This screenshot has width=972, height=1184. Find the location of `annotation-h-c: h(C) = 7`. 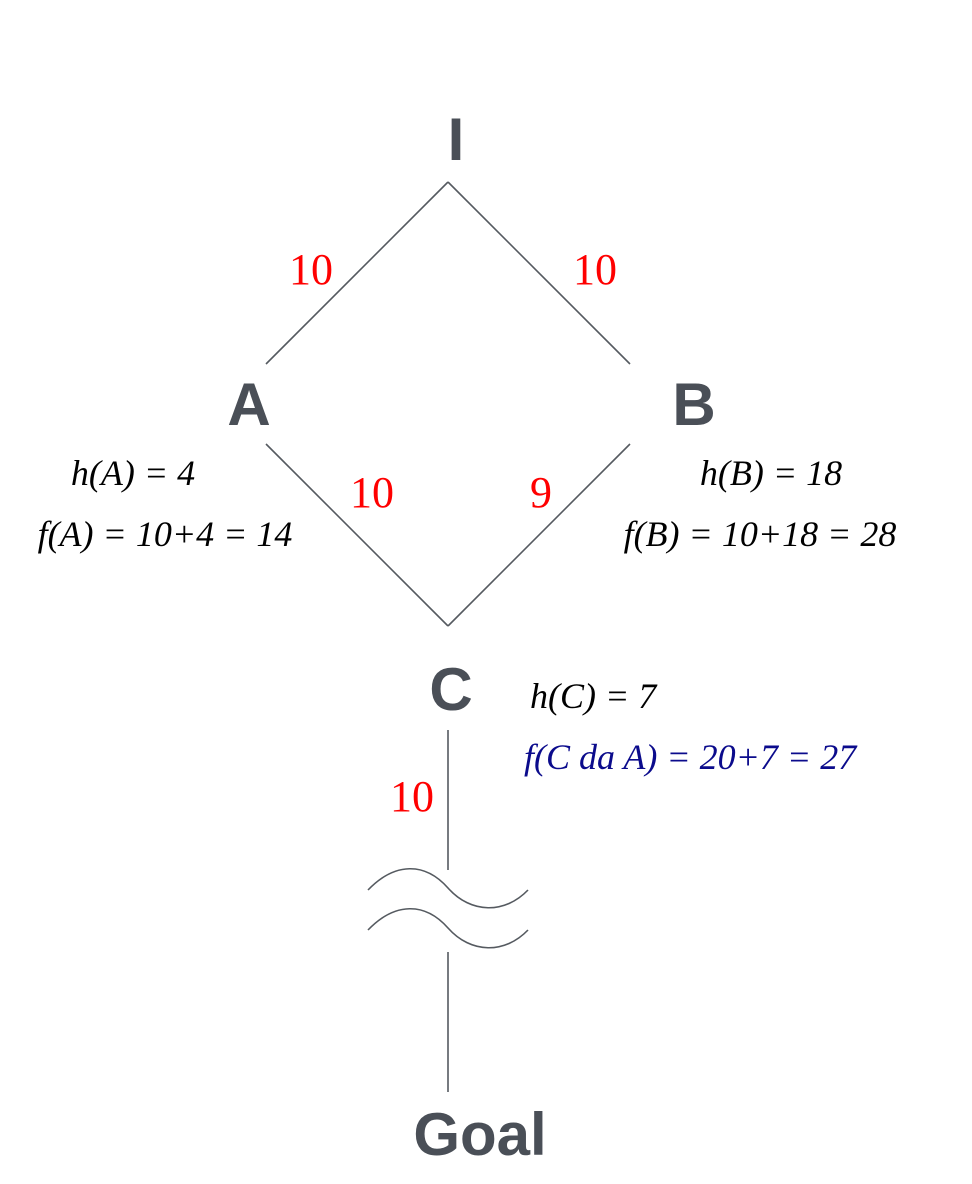

annotation-h-c: h(C) = 7 is located at coordinates (594, 696).